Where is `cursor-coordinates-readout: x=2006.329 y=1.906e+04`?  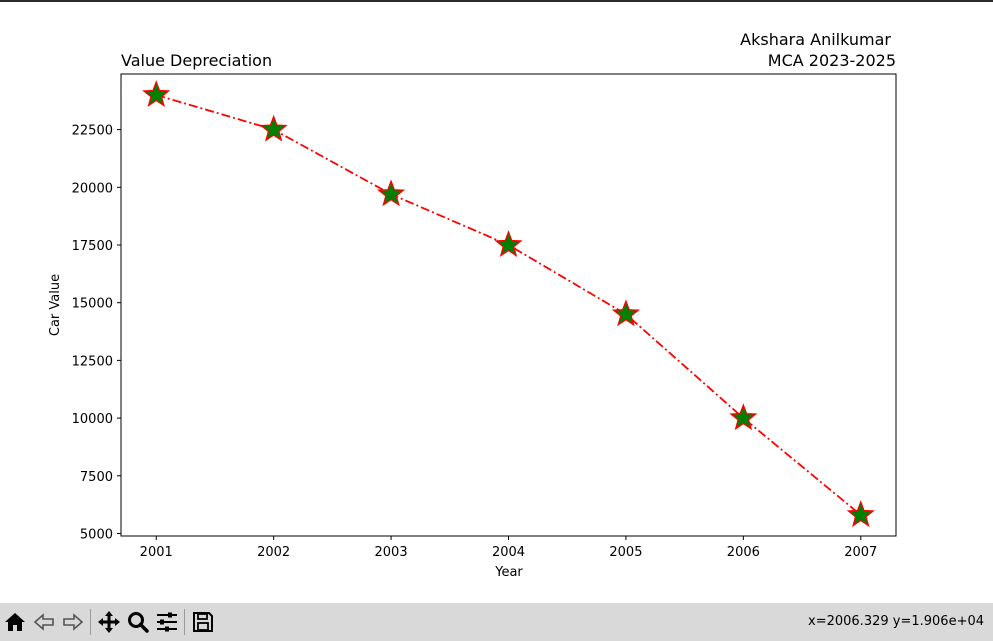
cursor-coordinates-readout: x=2006.329 y=1.906e+04 is located at coordinates (896, 621).